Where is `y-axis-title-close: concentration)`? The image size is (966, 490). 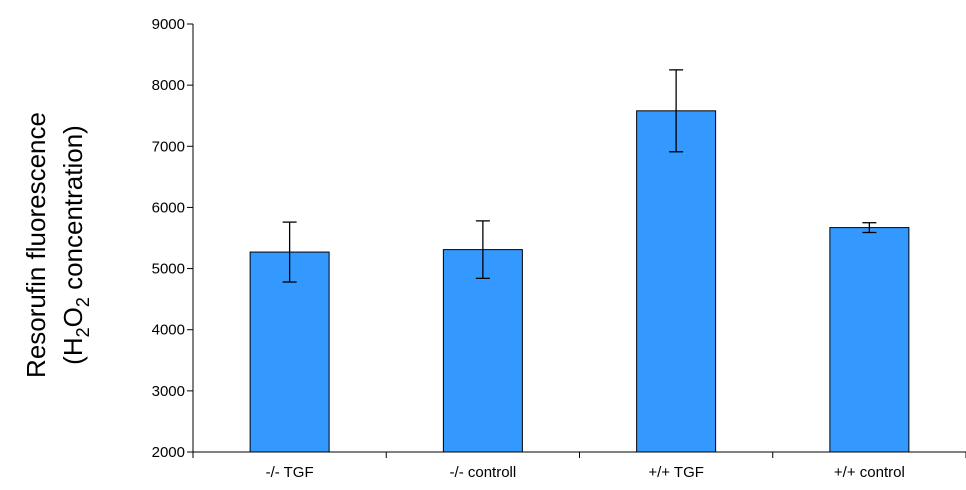 y-axis-title-close: concentration) is located at coordinates (73, 211).